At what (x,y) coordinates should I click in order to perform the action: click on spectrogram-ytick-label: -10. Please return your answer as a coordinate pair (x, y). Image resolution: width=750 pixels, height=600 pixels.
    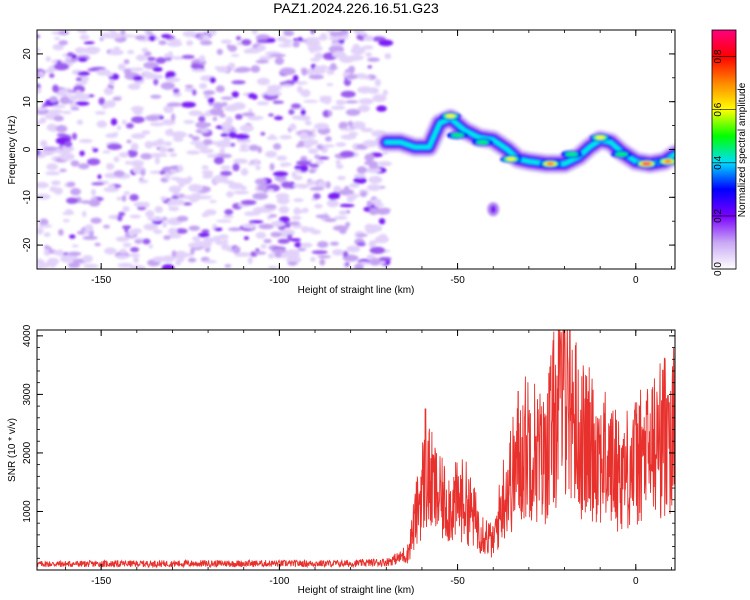
    Looking at the image, I should click on (27, 197).